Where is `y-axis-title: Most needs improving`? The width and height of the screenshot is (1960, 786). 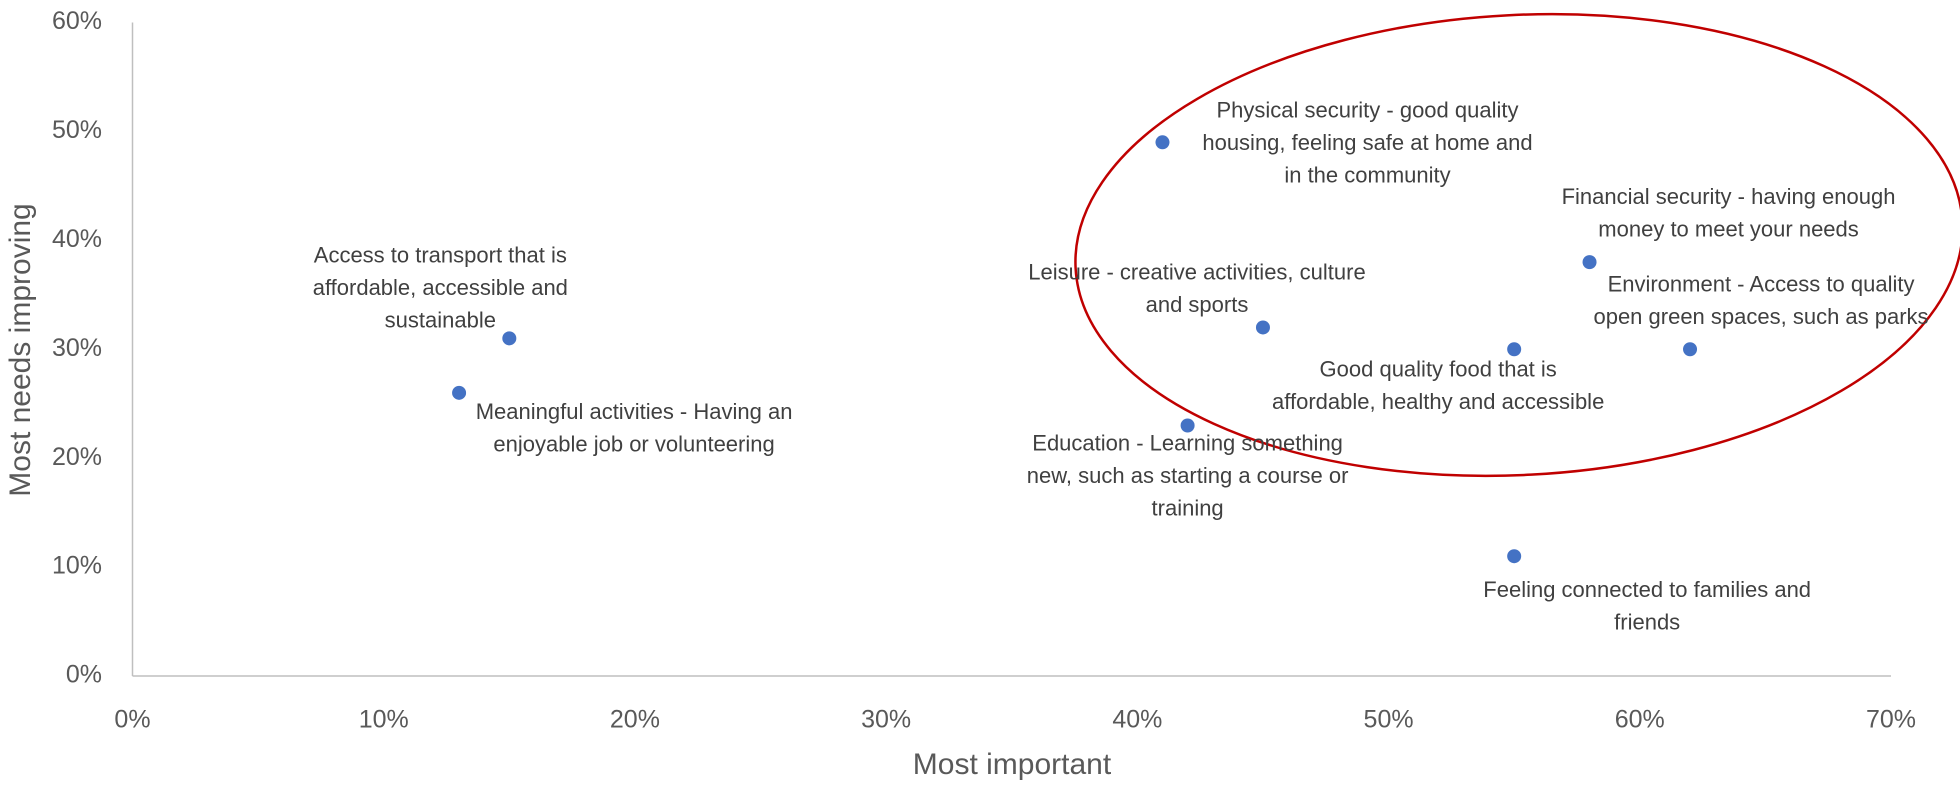
y-axis-title: Most needs improving is located at coordinates (20, 349).